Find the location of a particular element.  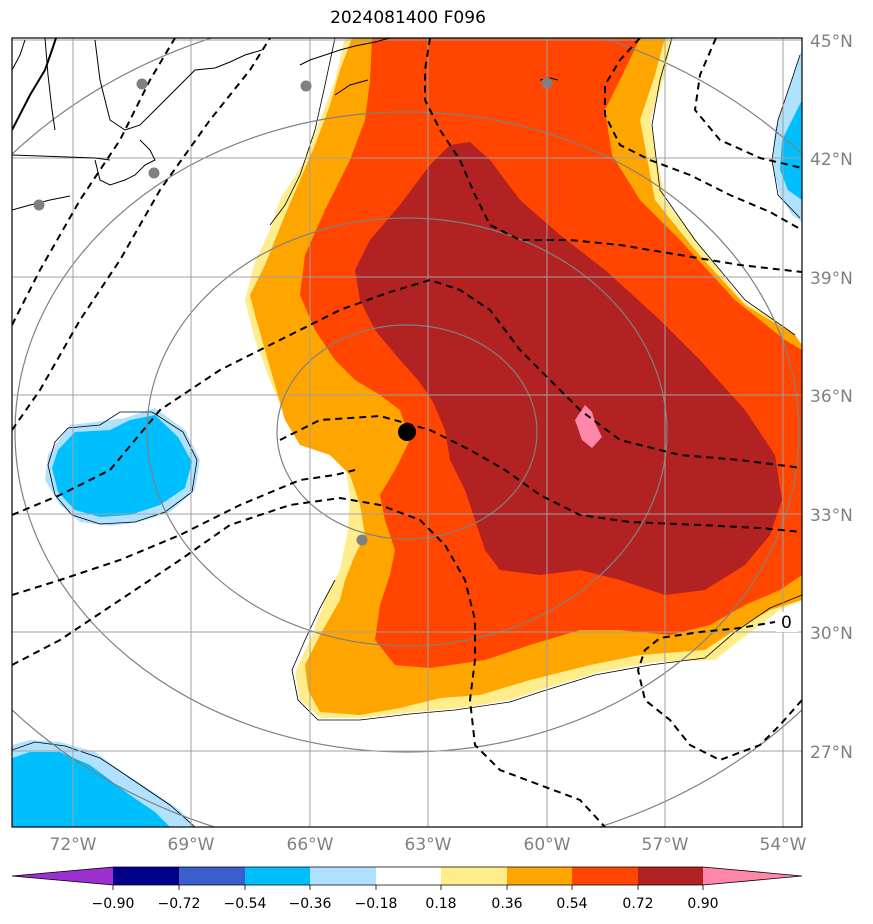

lon-label: 63°W is located at coordinates (428, 845).